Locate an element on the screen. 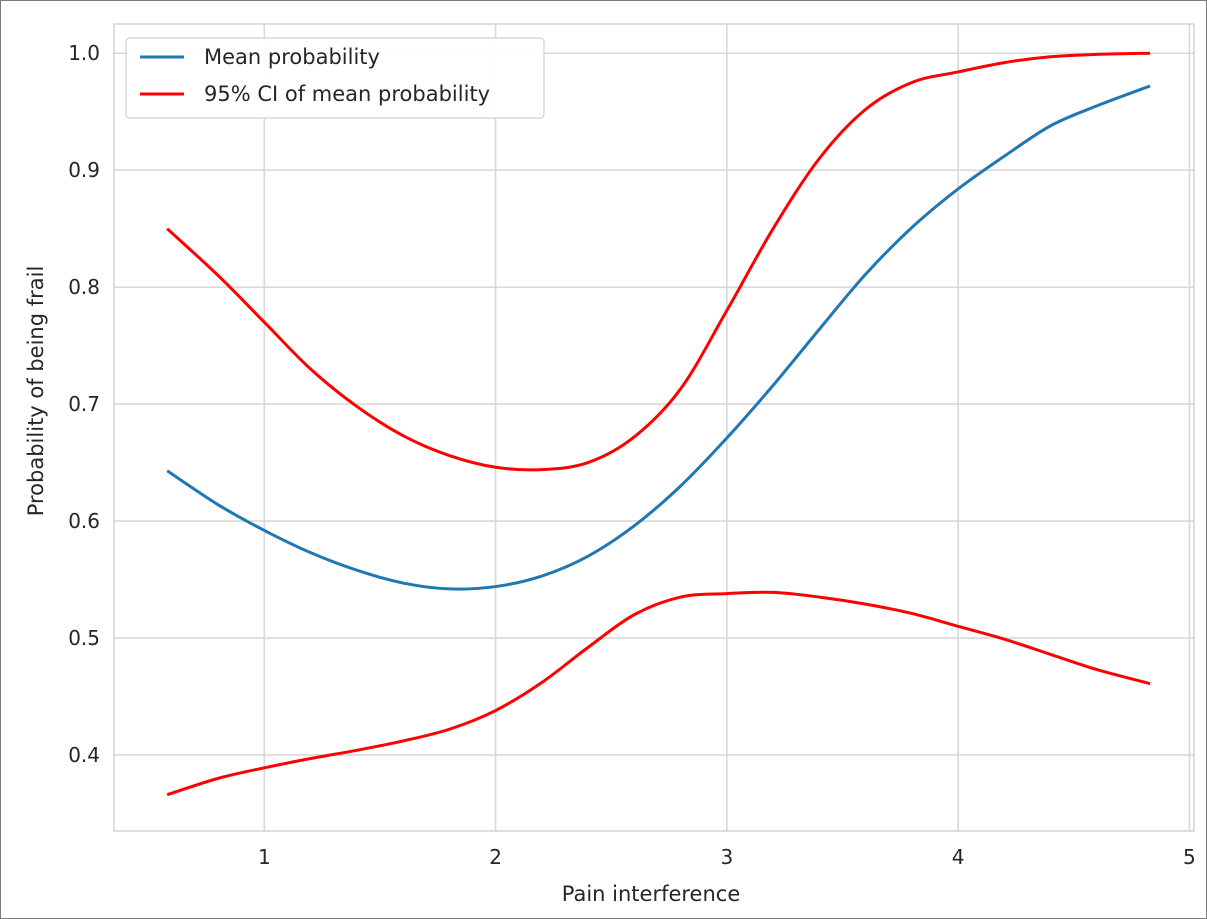  x-tick-label-4: 4 is located at coordinates (958, 857).